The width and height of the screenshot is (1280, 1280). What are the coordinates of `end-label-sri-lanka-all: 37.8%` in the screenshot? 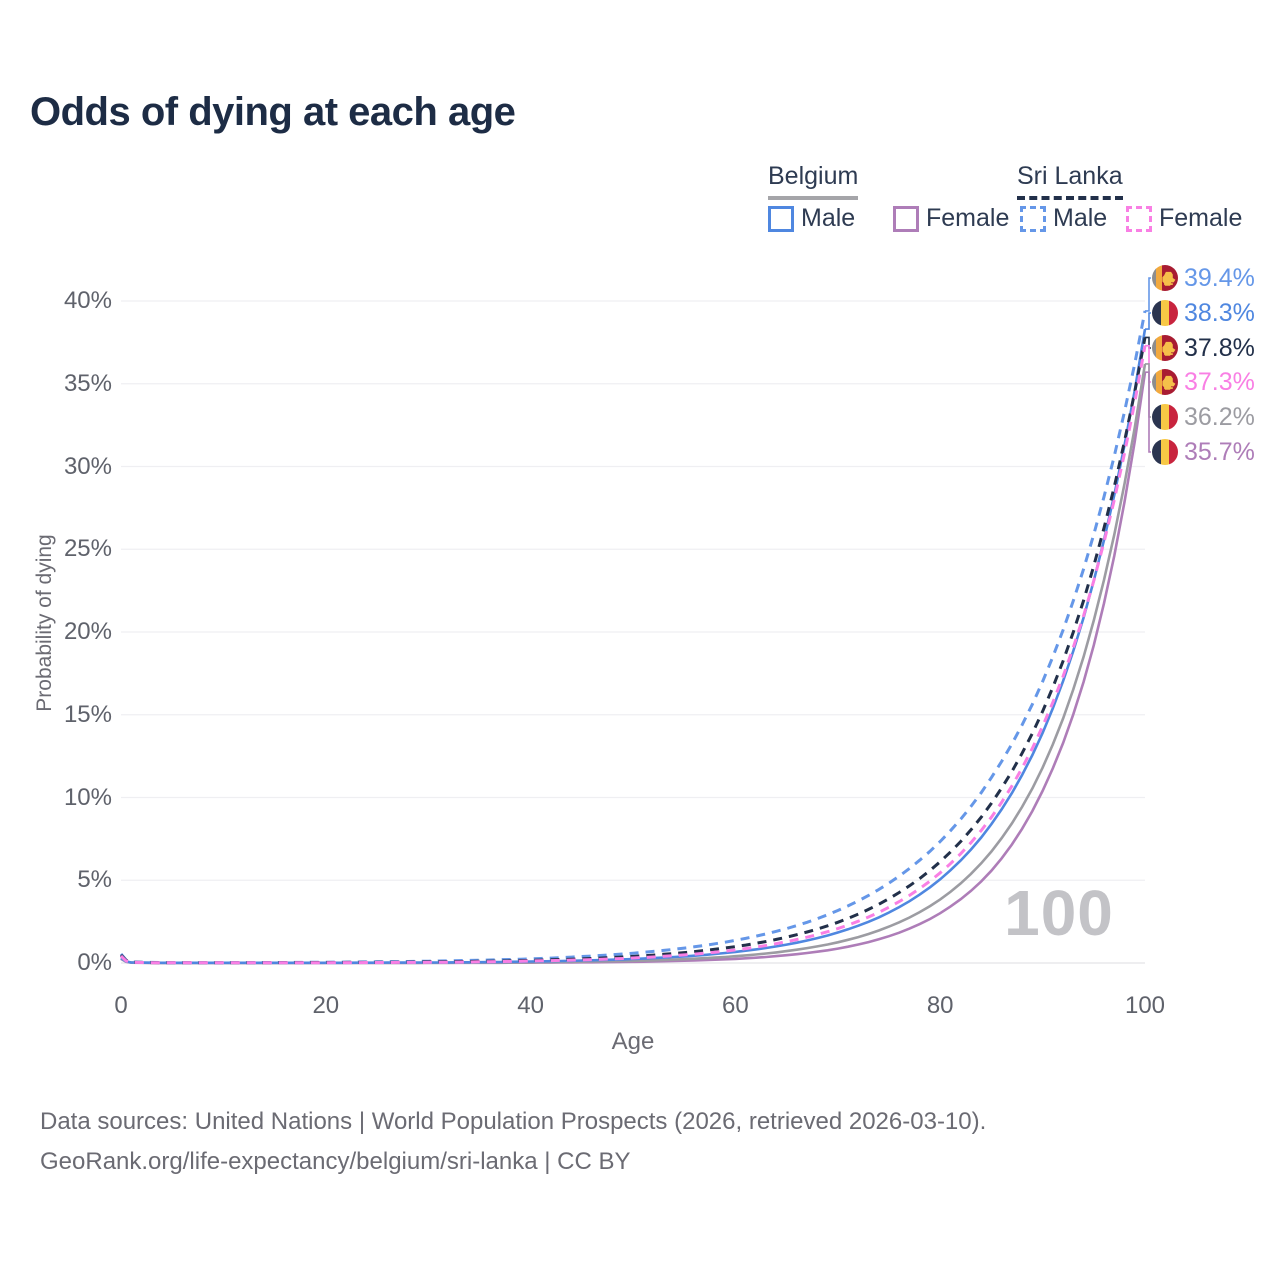 It's located at (1203, 348).